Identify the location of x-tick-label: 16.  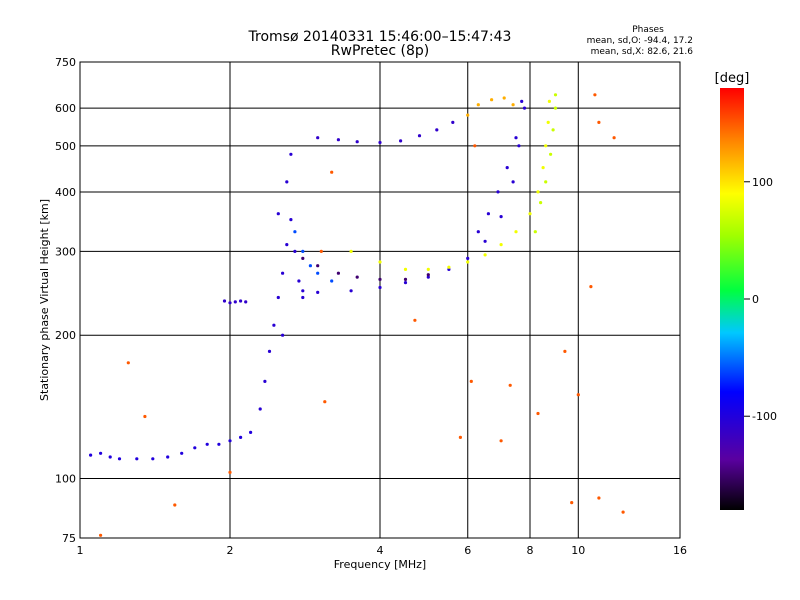
(680, 550).